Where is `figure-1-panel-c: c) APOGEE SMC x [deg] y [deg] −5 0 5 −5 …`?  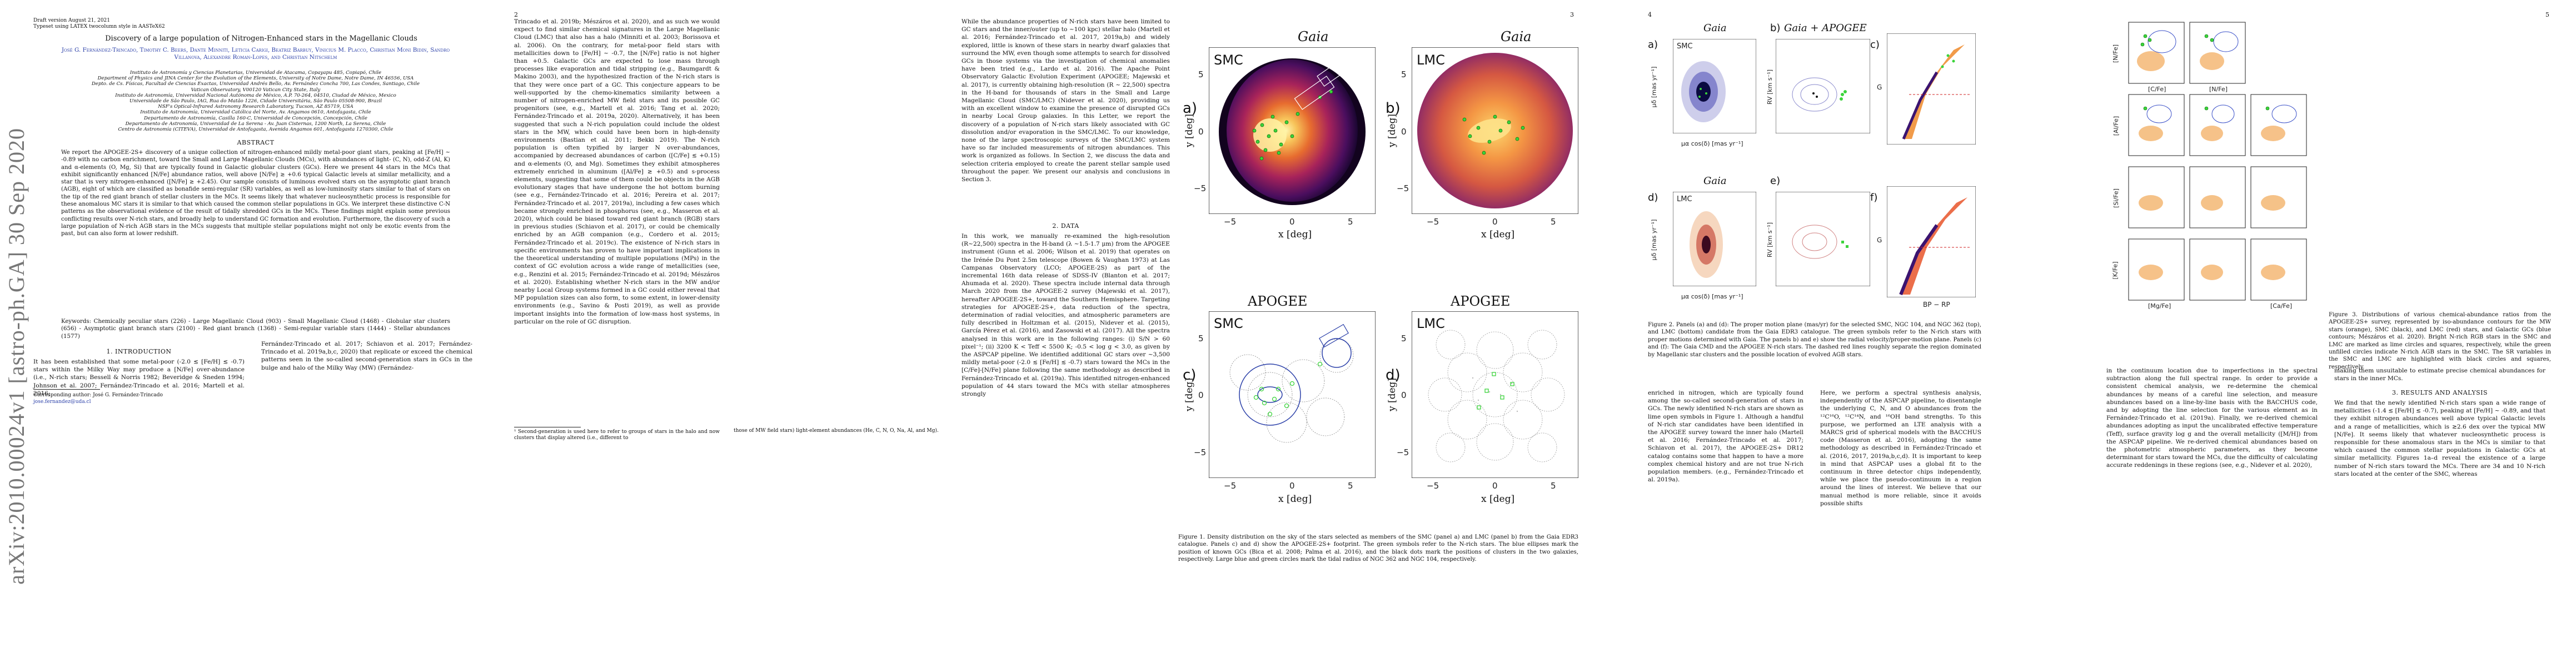 figure-1-panel-c: c) APOGEE SMC x [deg] y [deg] −5 0 5 −5 … is located at coordinates (1278, 411).